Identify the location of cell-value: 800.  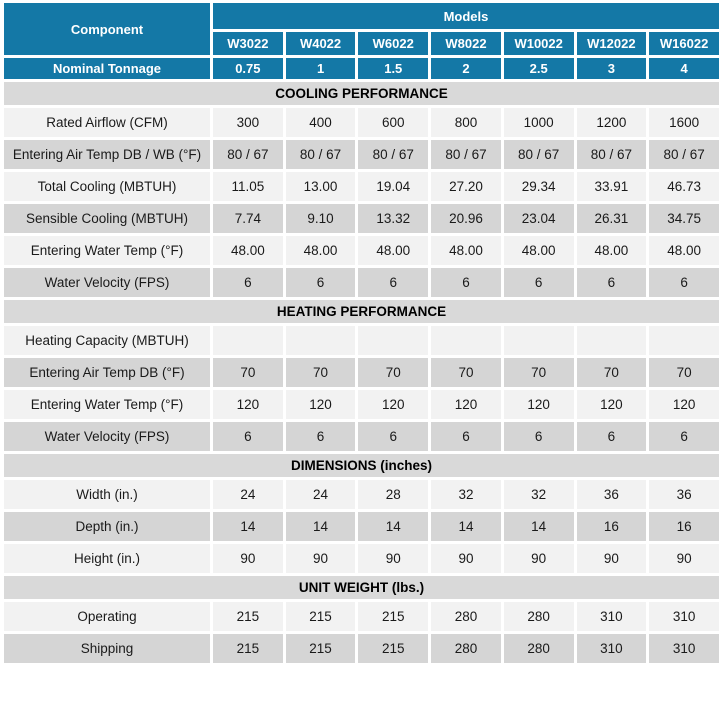
(466, 122).